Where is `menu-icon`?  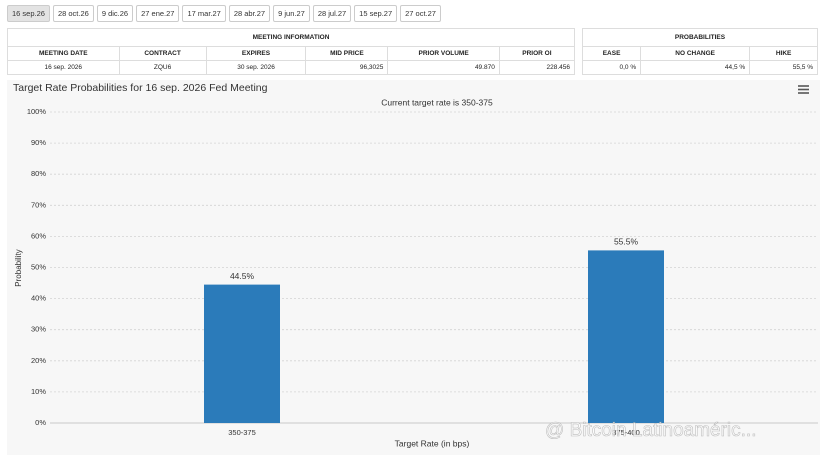
menu-icon is located at coordinates (803, 89).